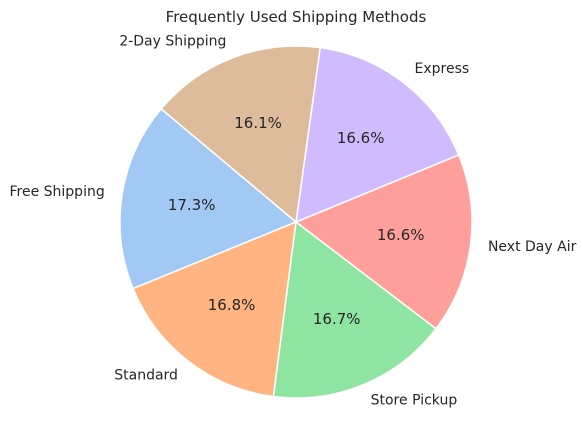 The width and height of the screenshot is (583, 425). What do you see at coordinates (146, 375) in the screenshot?
I see `category-label-standard: Standard` at bounding box center [146, 375].